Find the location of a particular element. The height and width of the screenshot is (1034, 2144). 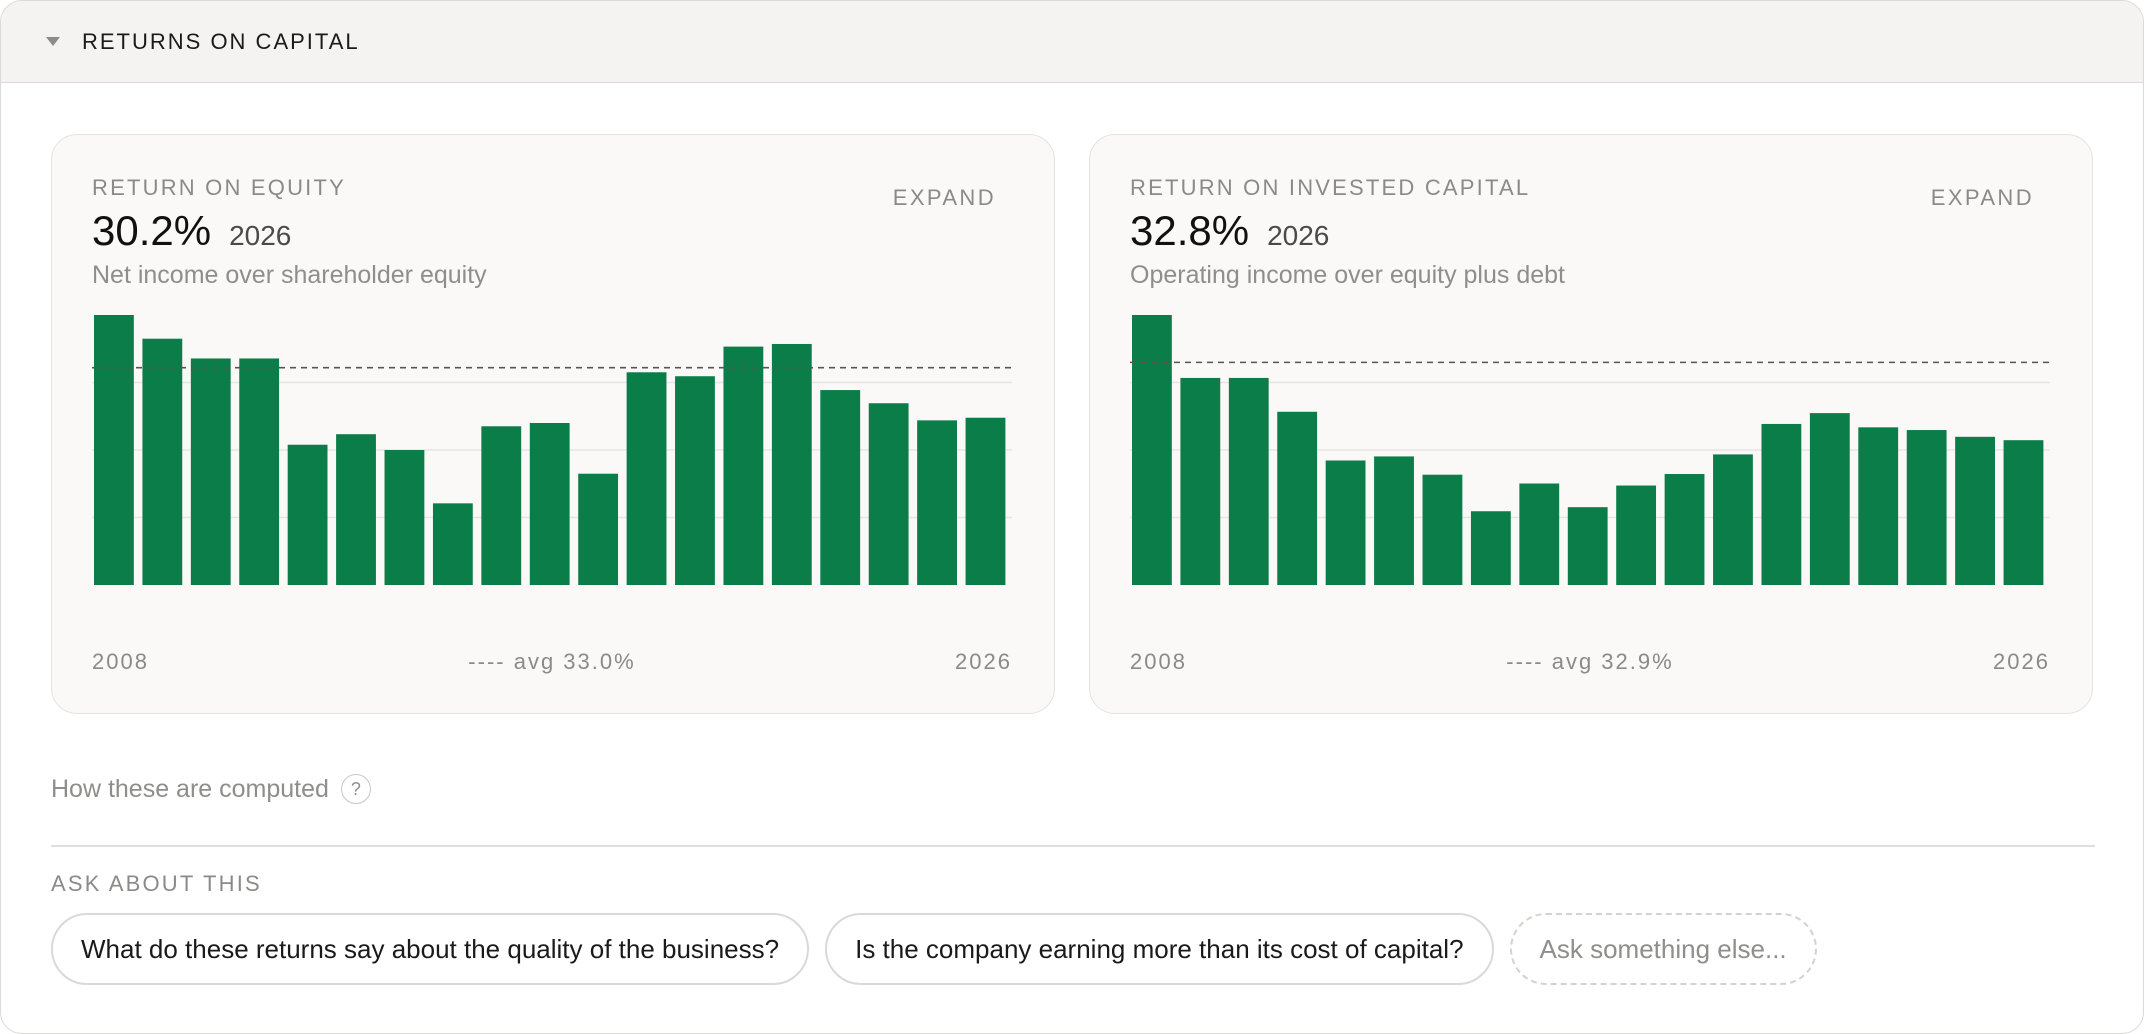

card-label: RETURN ON EQUITY is located at coordinates (219, 187).